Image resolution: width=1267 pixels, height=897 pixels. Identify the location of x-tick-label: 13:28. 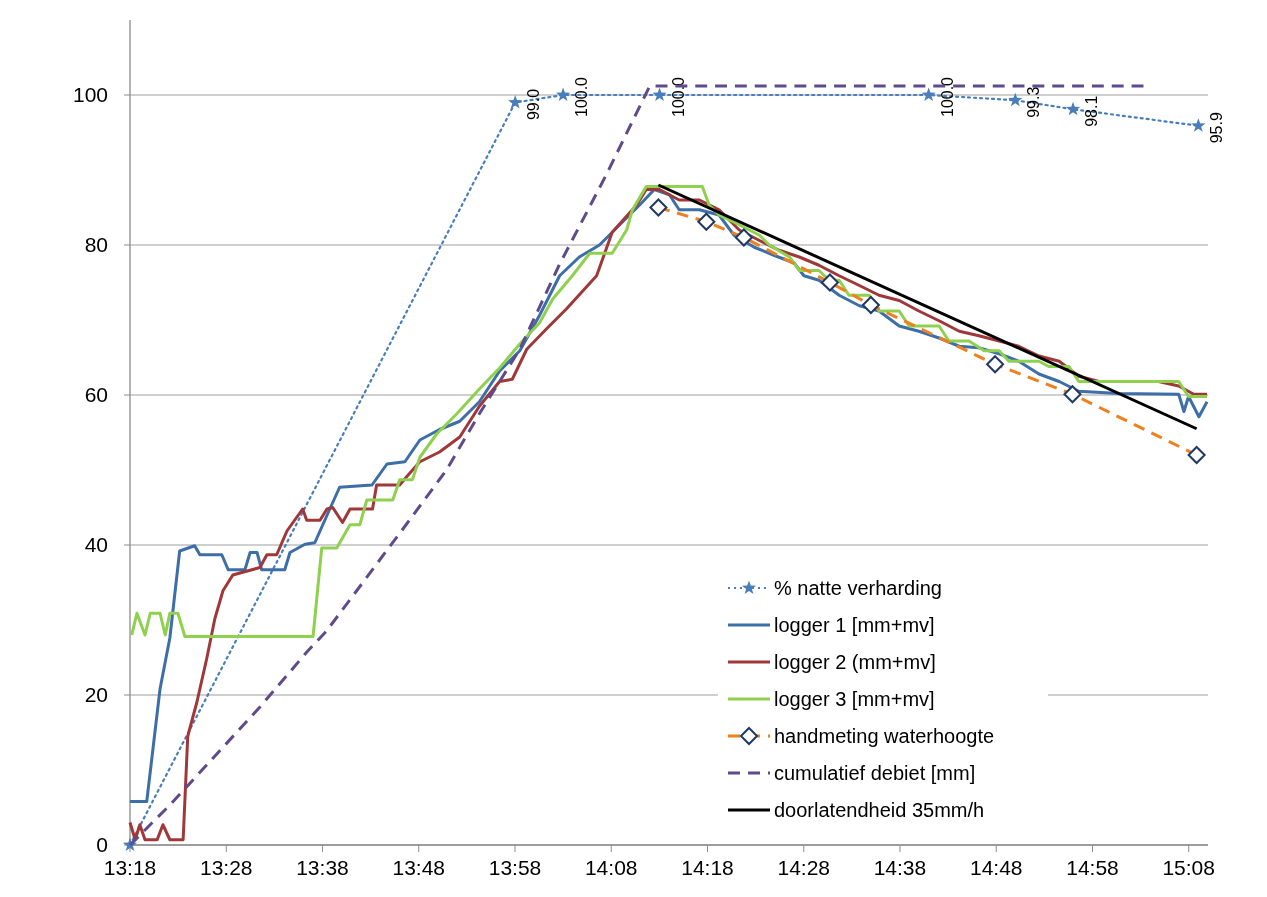
(226, 867).